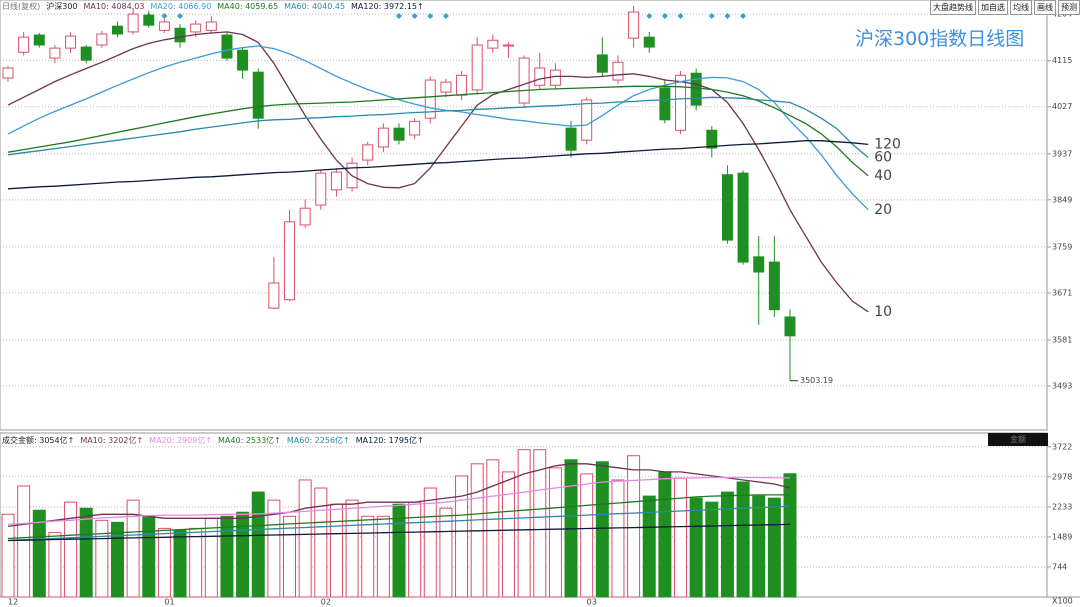 The width and height of the screenshot is (1080, 607). Describe the element at coordinates (1062, 536) in the screenshot. I see `y-tick-label: 1489` at that location.